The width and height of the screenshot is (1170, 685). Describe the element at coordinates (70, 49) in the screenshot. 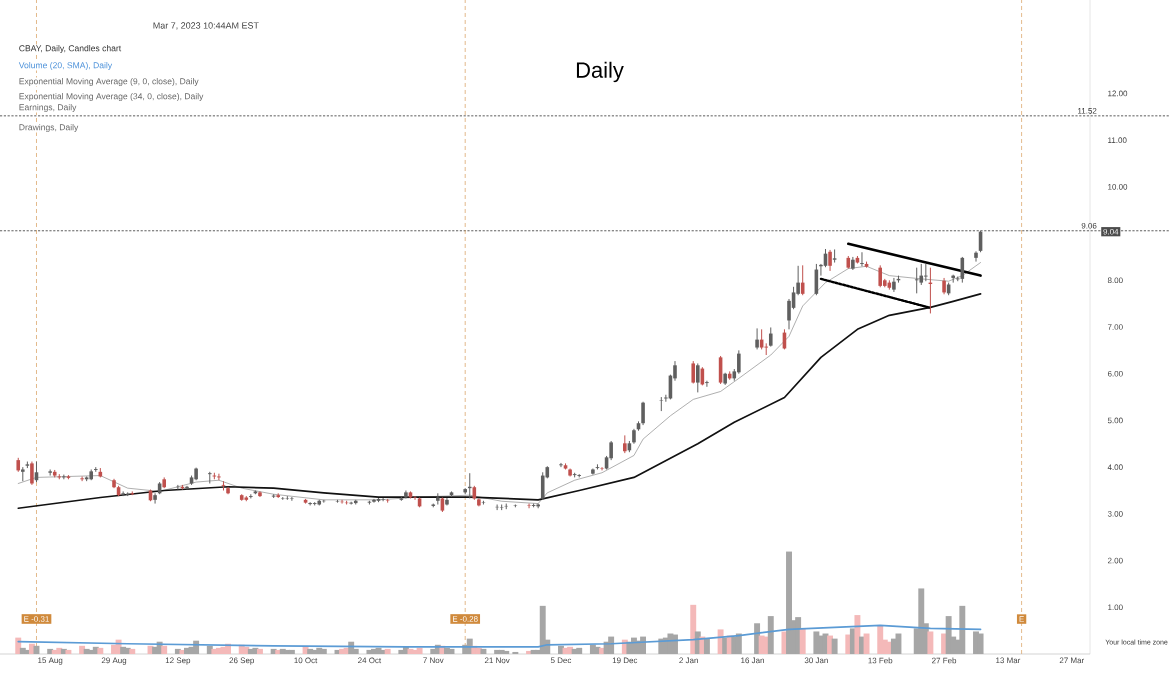

I see `annotation: CBAY, Daily, Candles chart` at that location.